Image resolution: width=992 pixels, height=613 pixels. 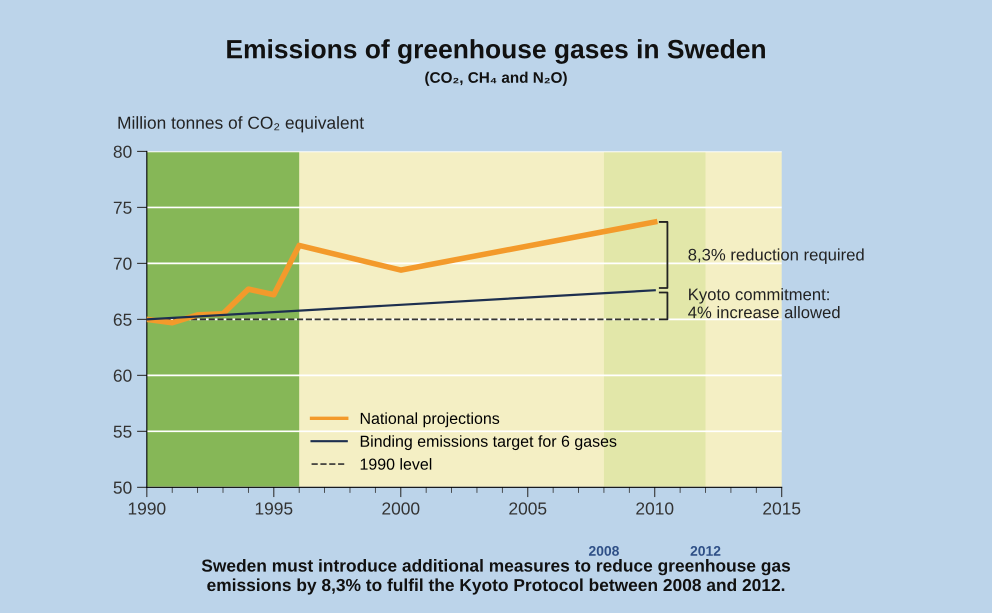 I want to click on x-tick-label: 1995, so click(x=274, y=508).